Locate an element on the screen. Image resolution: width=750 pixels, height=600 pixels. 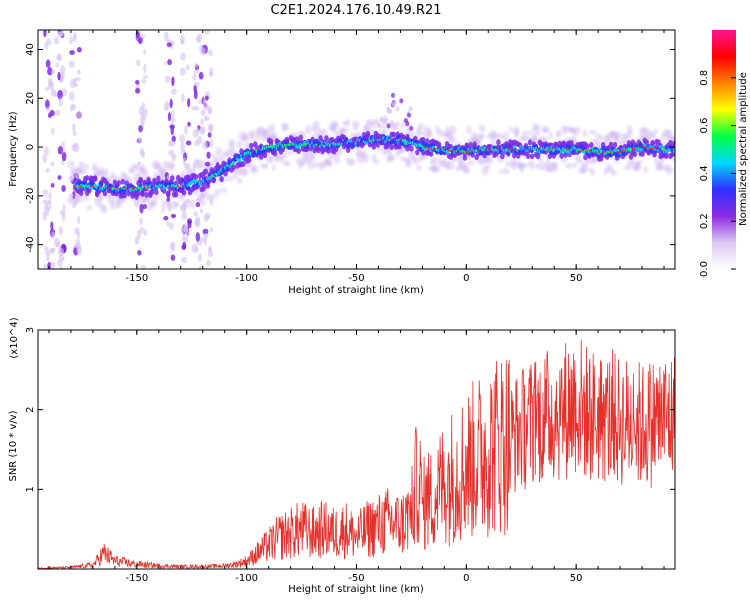
snr-x-tick-label: 0 is located at coordinates (466, 578).